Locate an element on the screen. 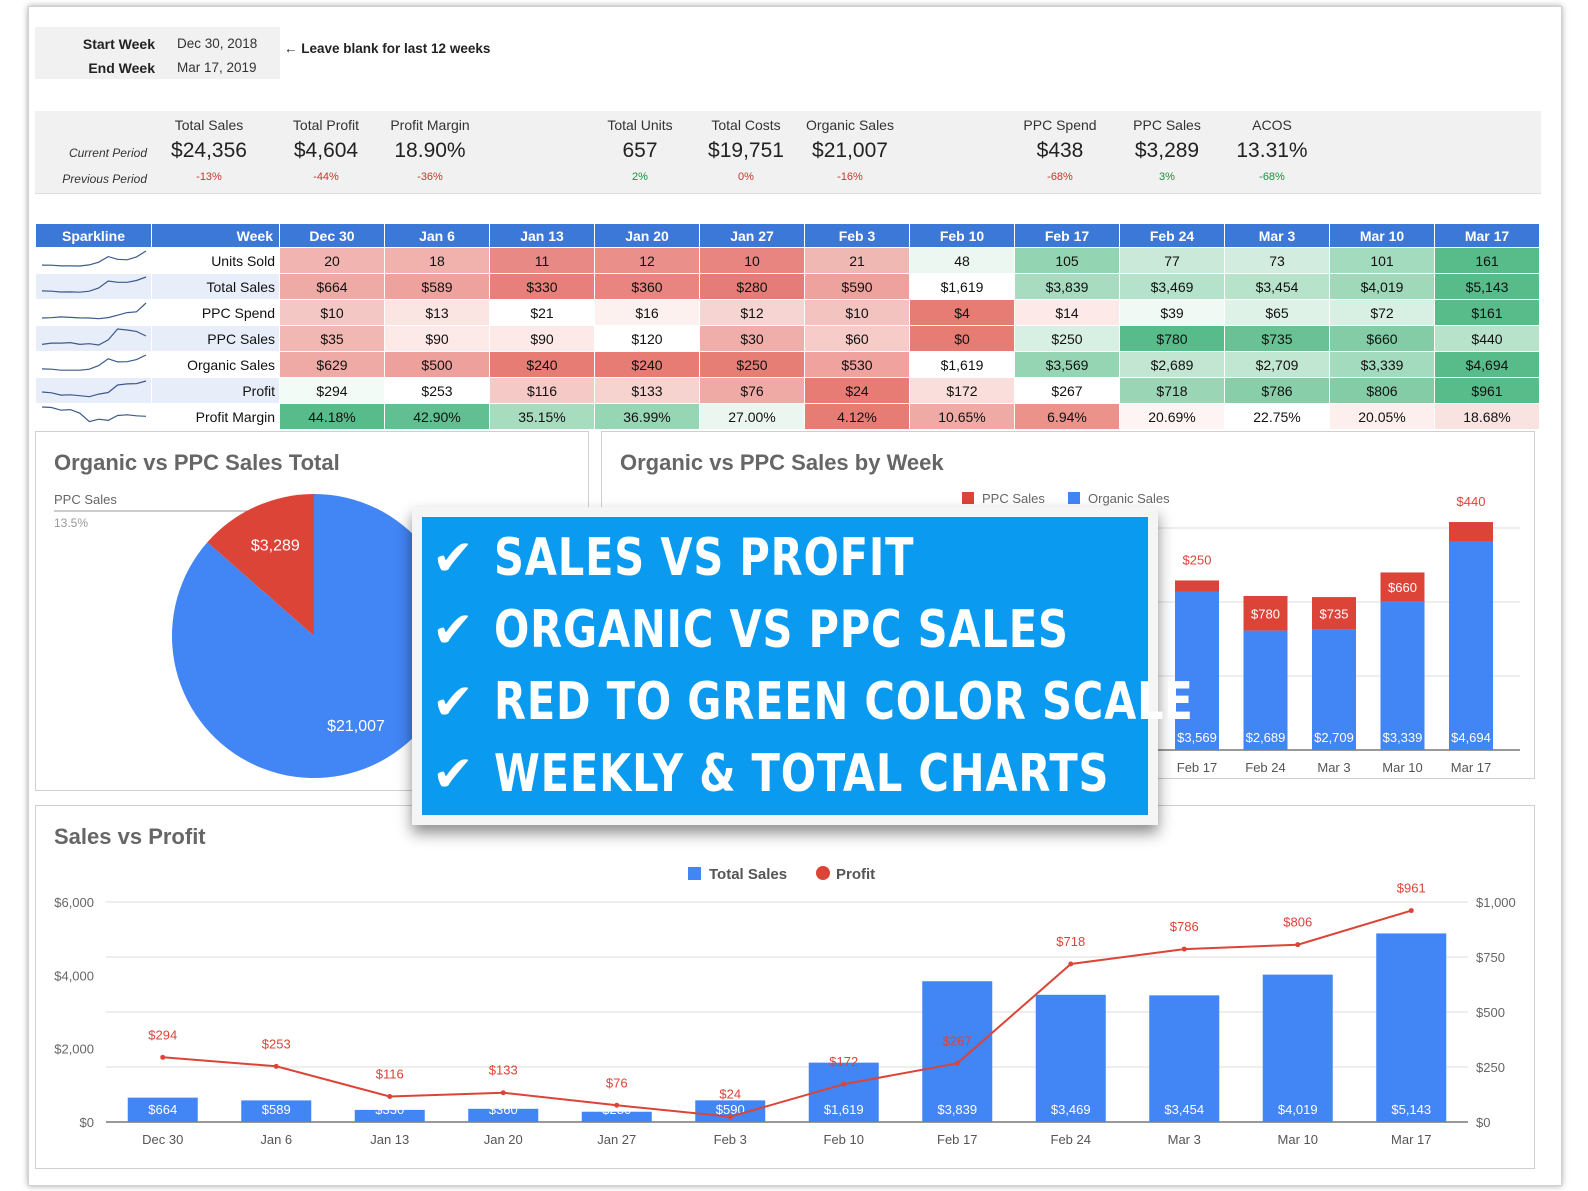  metric-change: -13% is located at coordinates (209, 177).